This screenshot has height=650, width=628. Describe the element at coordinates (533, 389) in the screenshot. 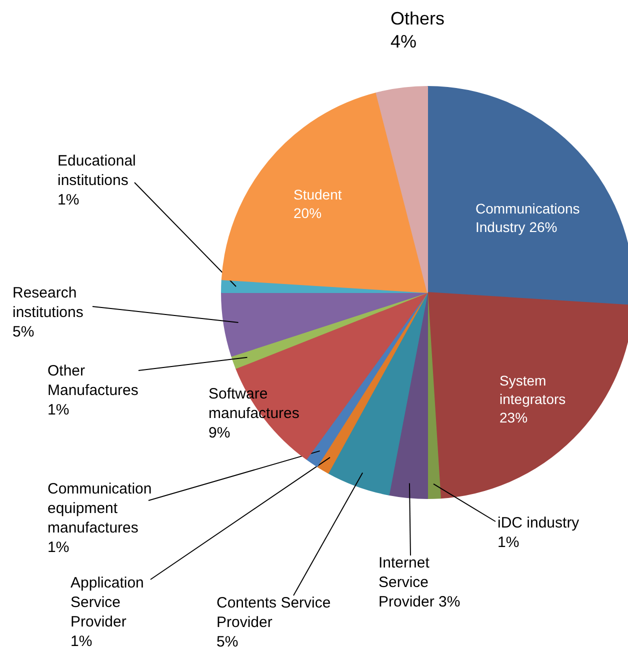

I see `slice-label: System integrators` at that location.